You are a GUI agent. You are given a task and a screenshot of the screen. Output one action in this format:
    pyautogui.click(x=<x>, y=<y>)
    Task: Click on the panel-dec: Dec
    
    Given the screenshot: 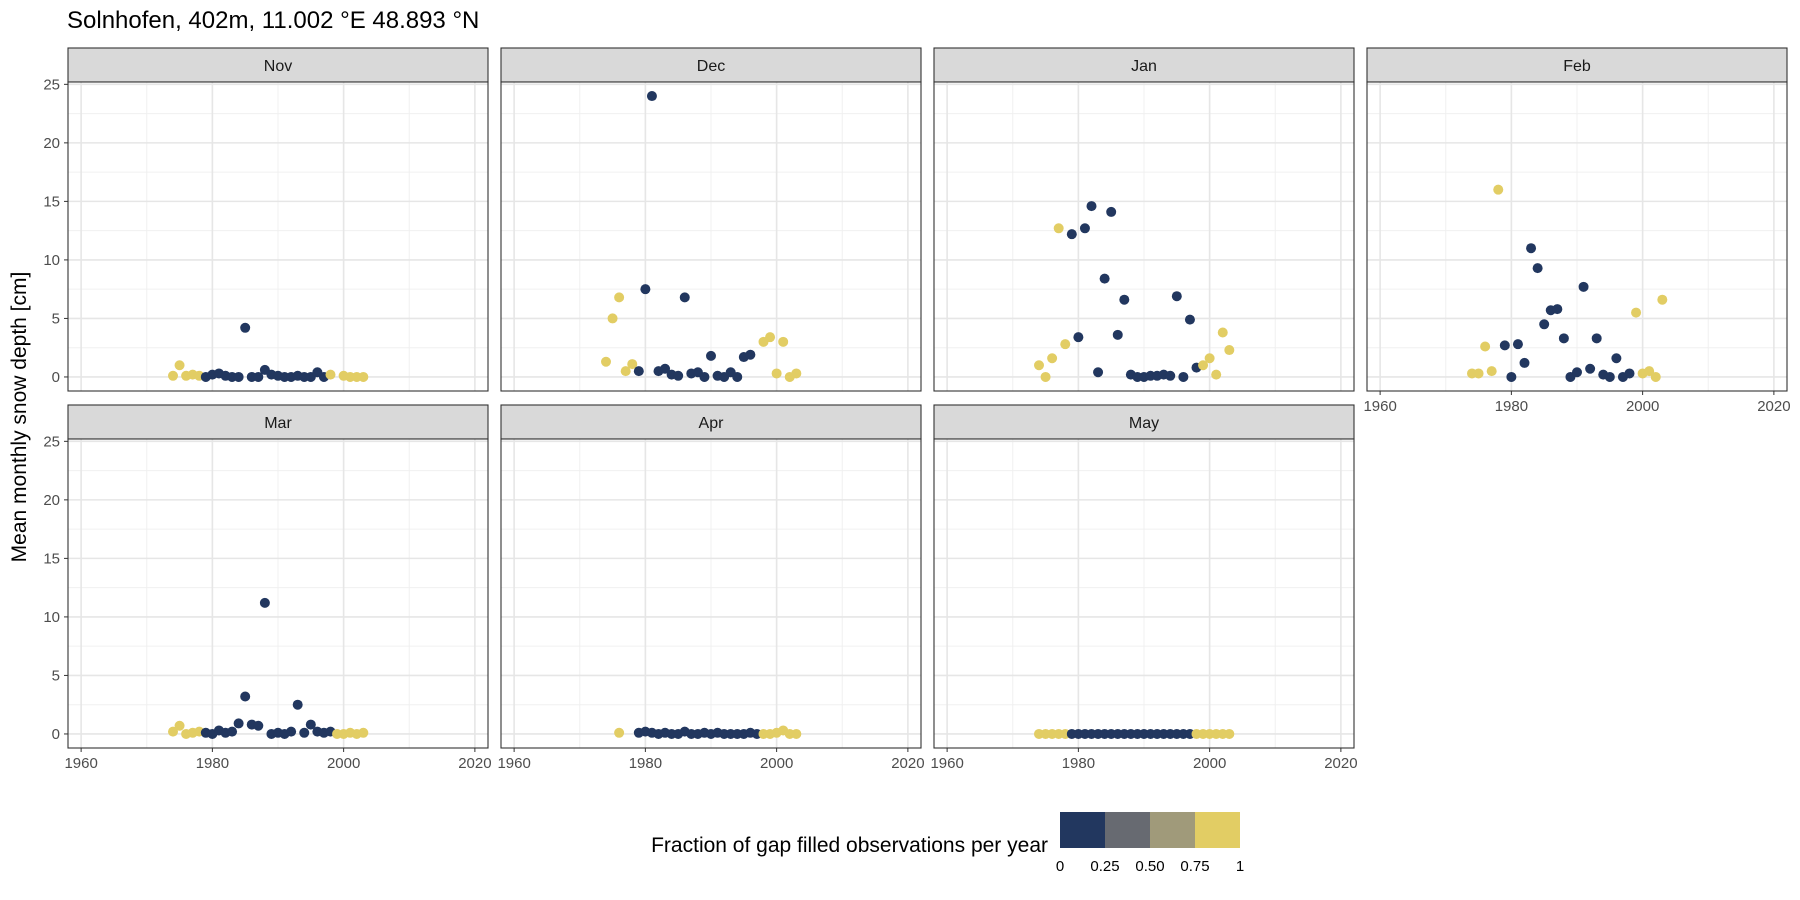 What is the action you would take?
    pyautogui.click(x=711, y=219)
    